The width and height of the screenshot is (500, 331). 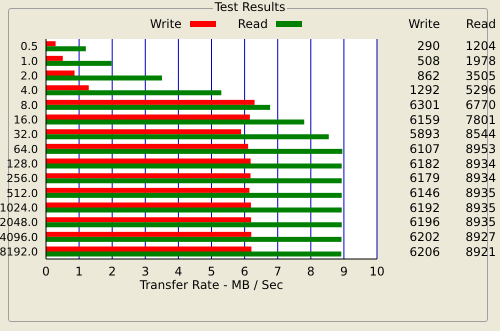 I want to click on text: 290, so click(x=428, y=46).